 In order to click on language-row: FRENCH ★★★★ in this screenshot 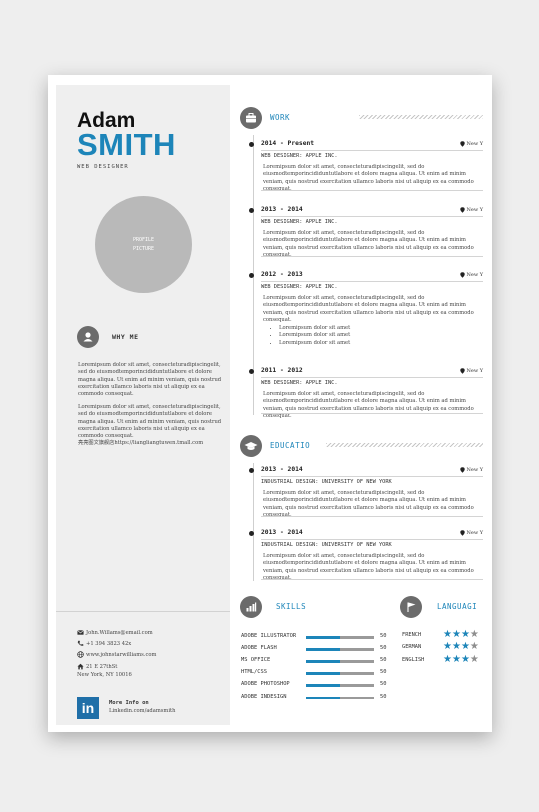, I will do `click(447, 634)`.